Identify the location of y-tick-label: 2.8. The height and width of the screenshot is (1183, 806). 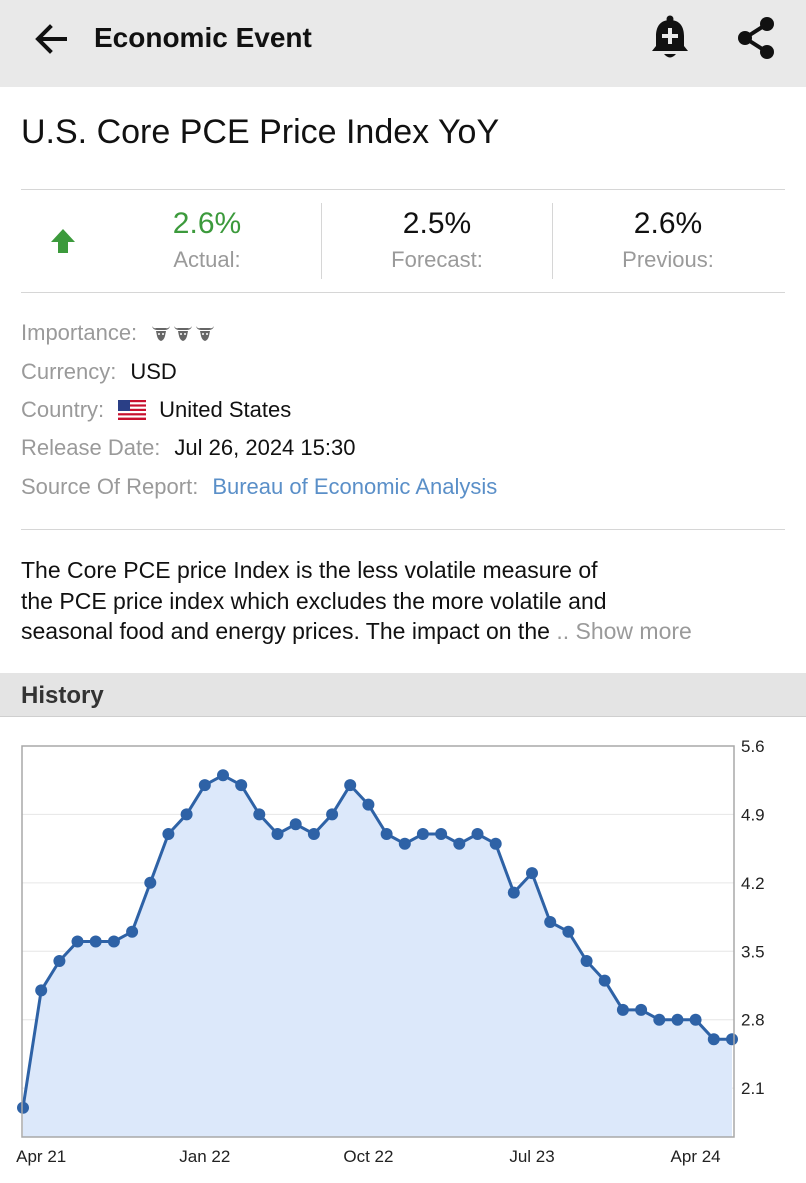
(753, 1020).